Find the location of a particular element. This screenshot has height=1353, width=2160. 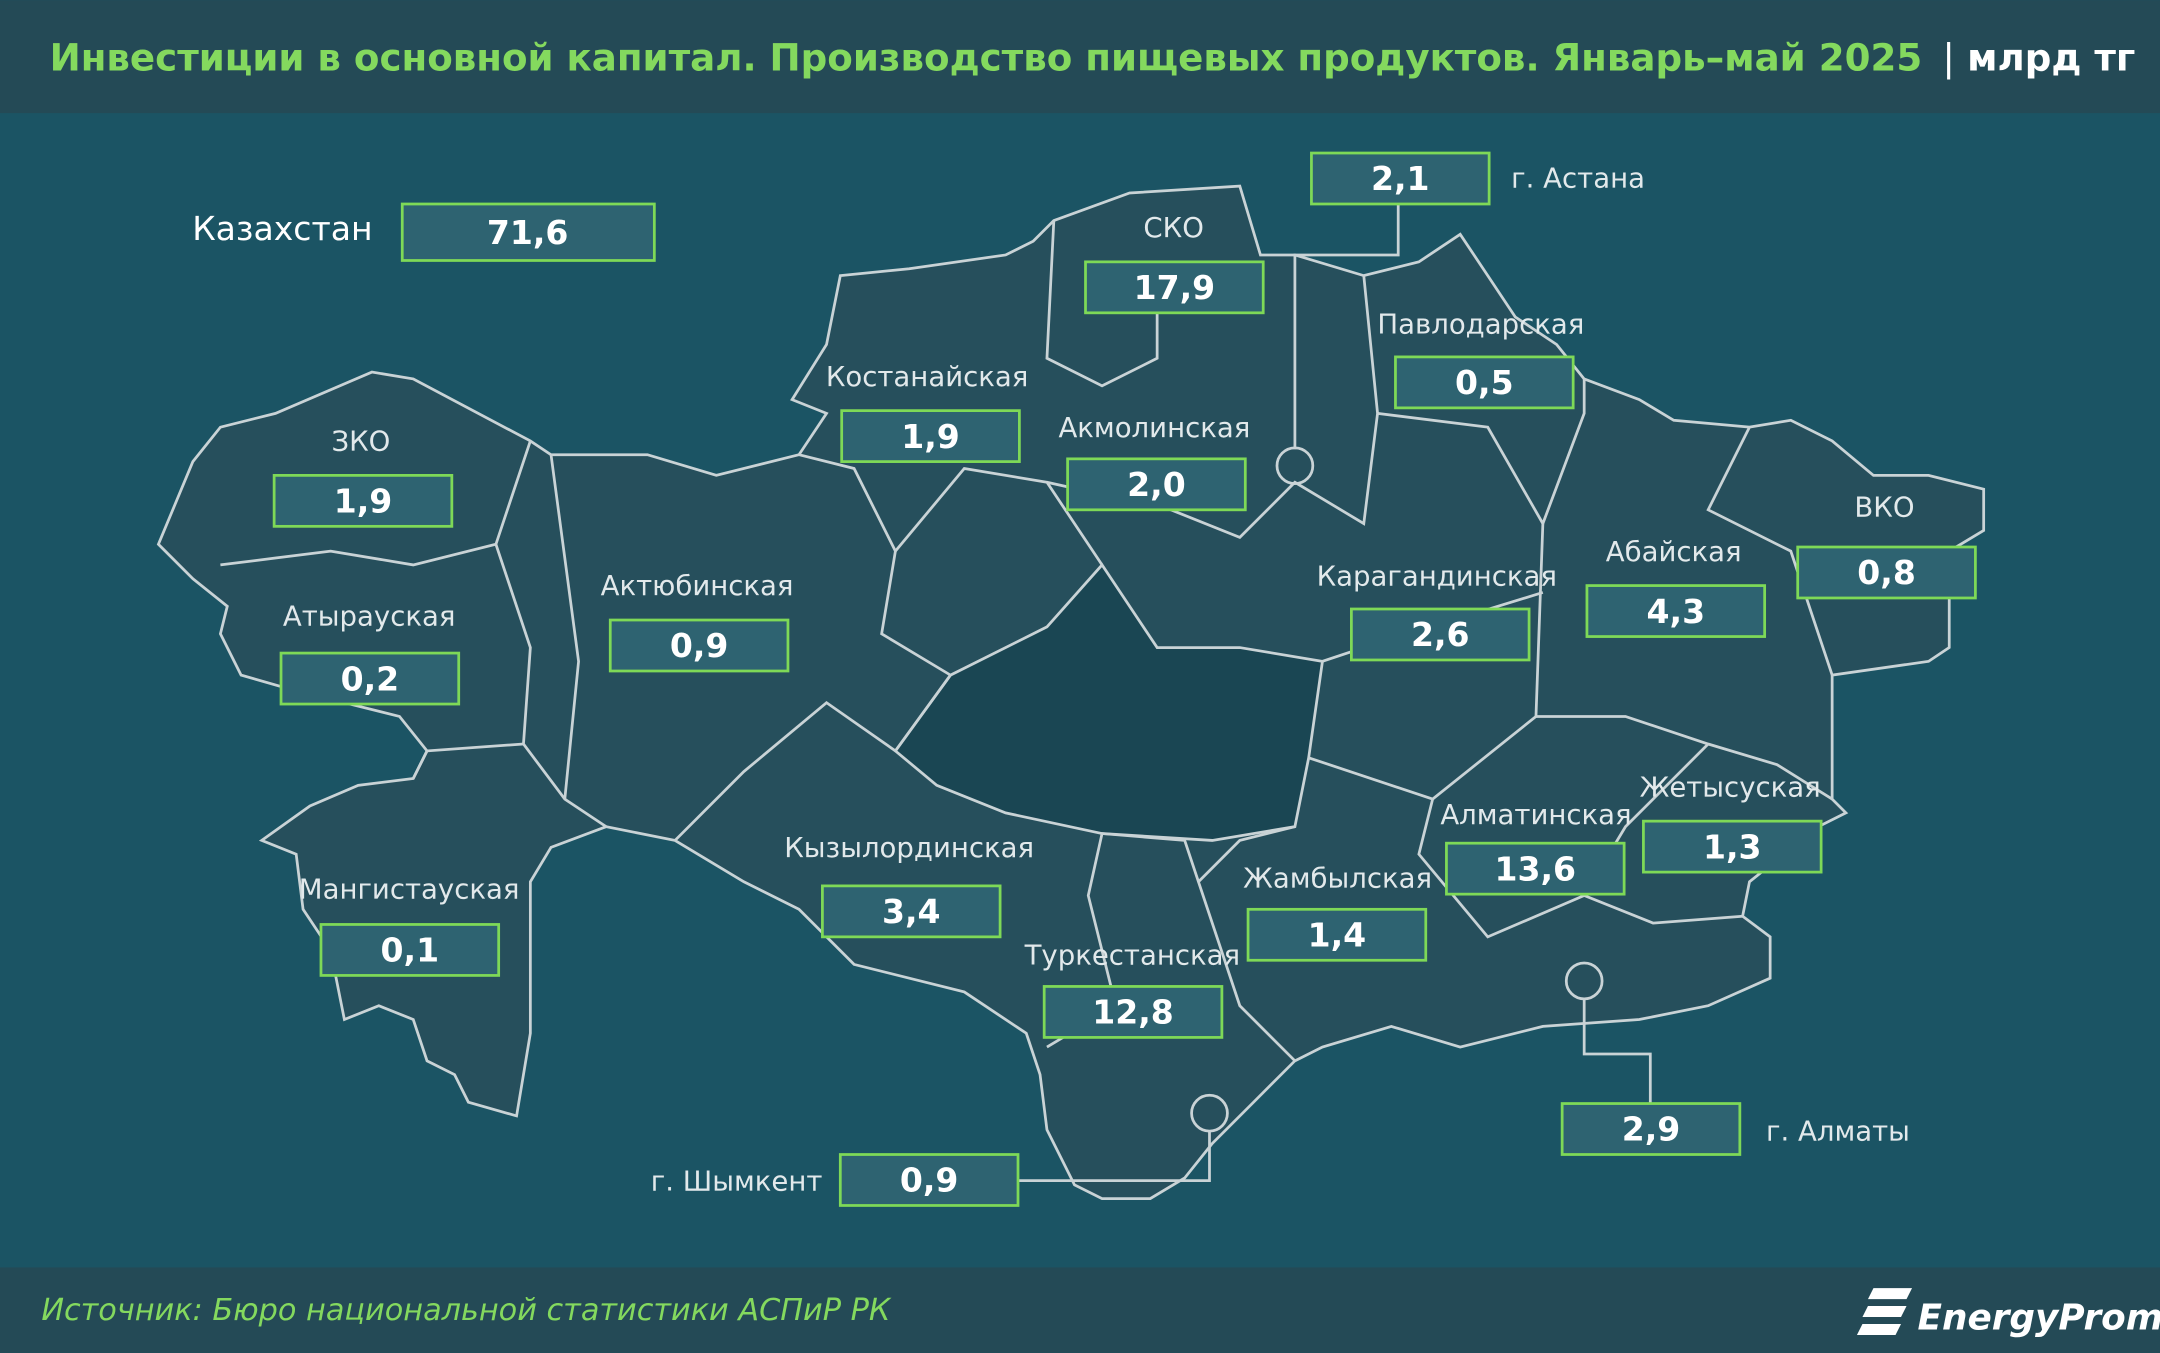

region-name: Акмолинская is located at coordinates (1154, 428).